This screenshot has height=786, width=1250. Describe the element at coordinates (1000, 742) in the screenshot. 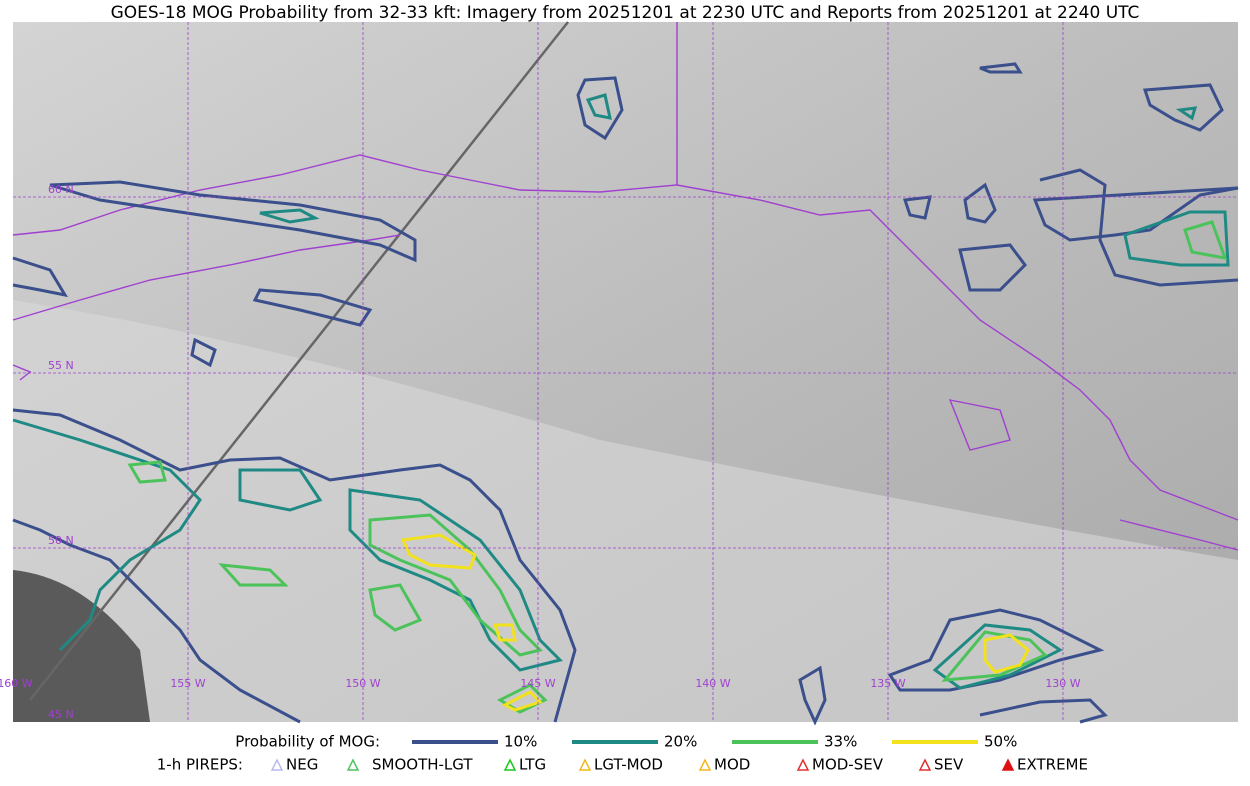

I see `legend-label: 50%` at that location.